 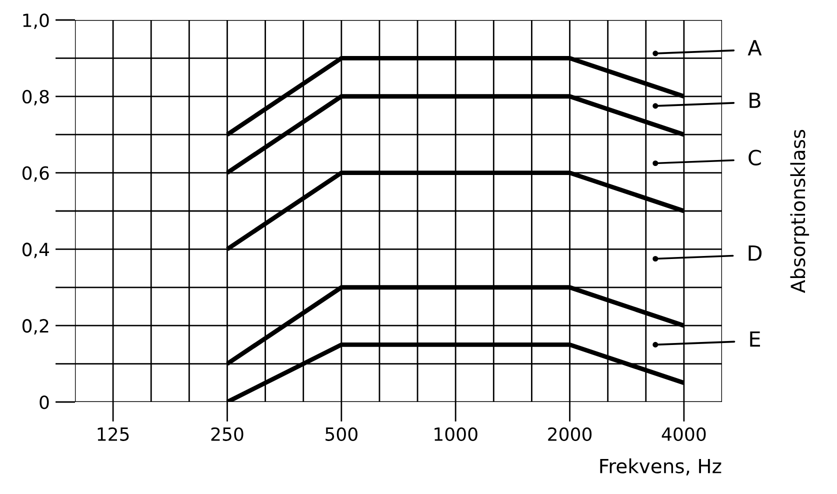 What do you see at coordinates (755, 48) in the screenshot?
I see `text: A` at bounding box center [755, 48].